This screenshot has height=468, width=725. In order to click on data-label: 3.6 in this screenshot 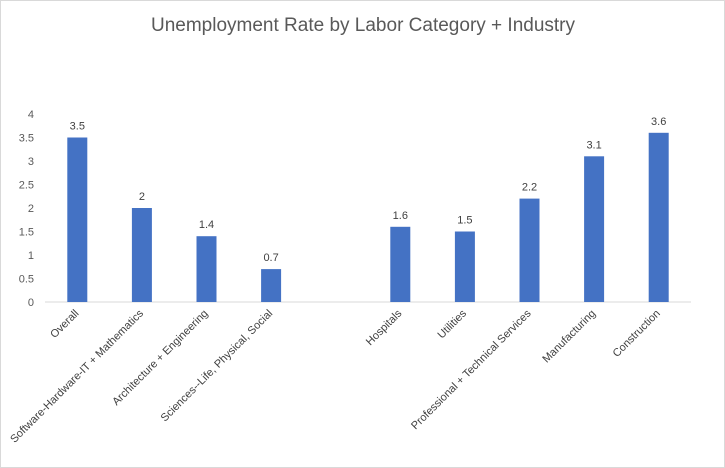, I will do `click(658, 122)`.